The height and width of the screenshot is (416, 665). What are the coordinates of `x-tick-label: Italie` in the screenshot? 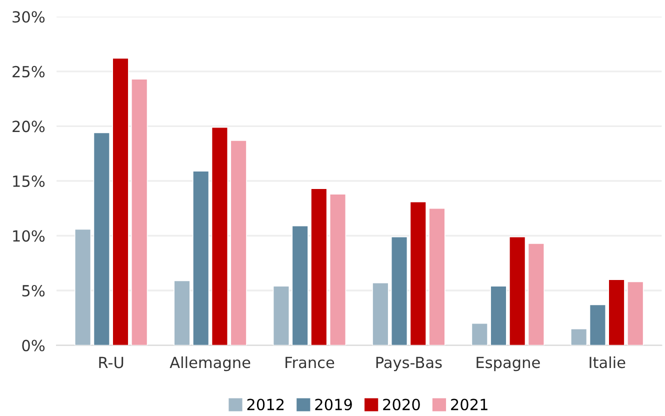 It's located at (608, 362).